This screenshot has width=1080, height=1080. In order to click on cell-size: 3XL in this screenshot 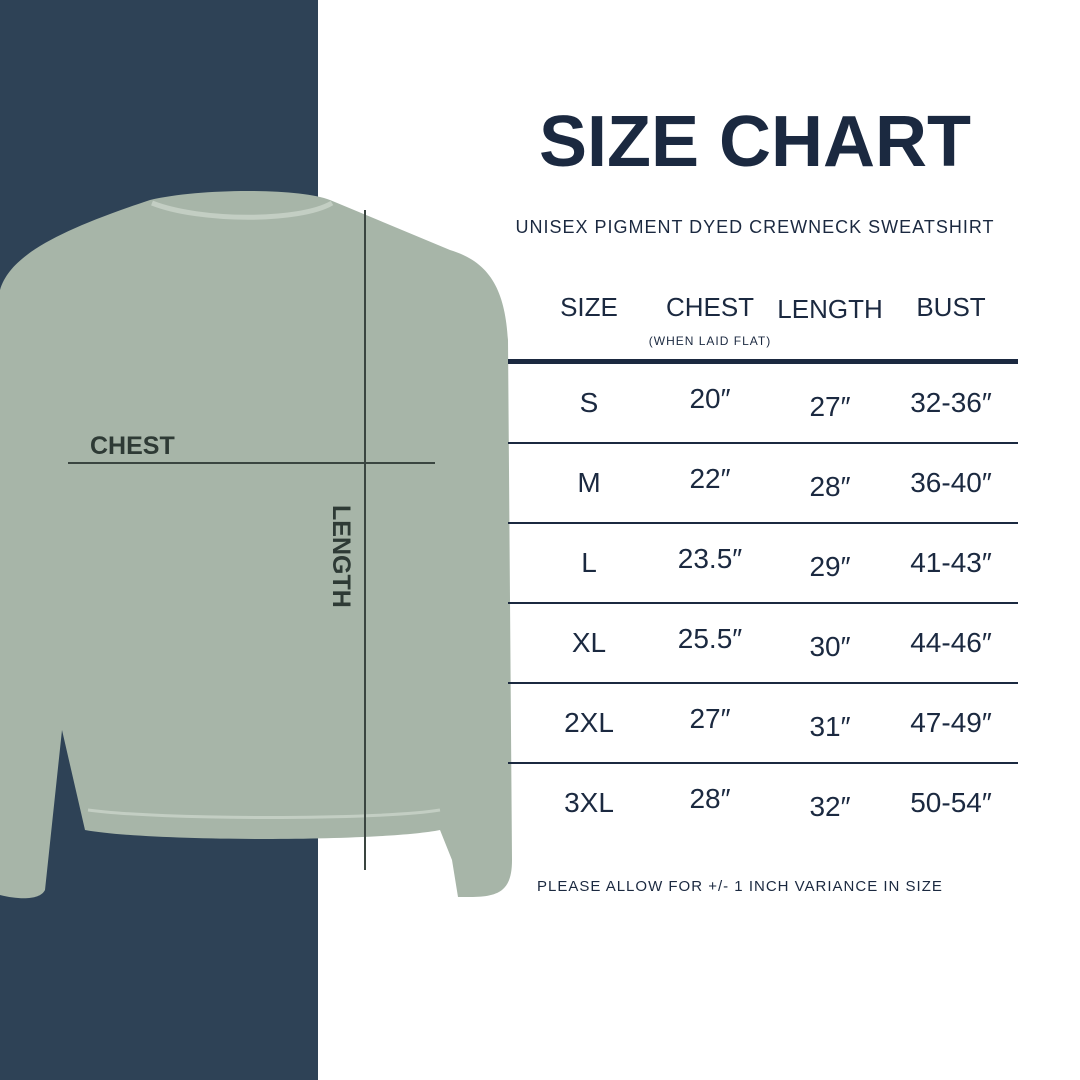, I will do `click(589, 802)`.